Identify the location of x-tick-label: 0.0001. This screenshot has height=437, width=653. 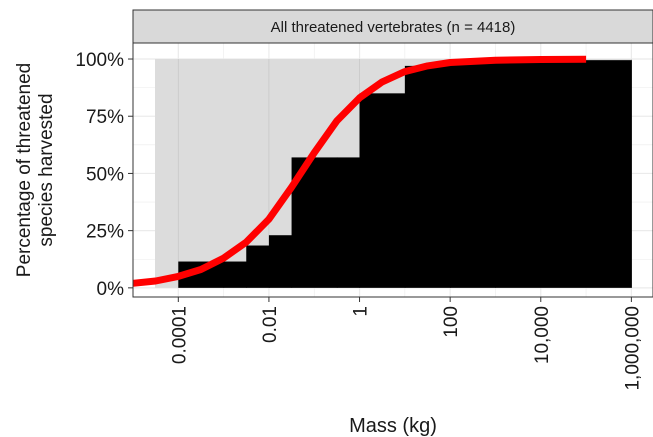
(179, 335).